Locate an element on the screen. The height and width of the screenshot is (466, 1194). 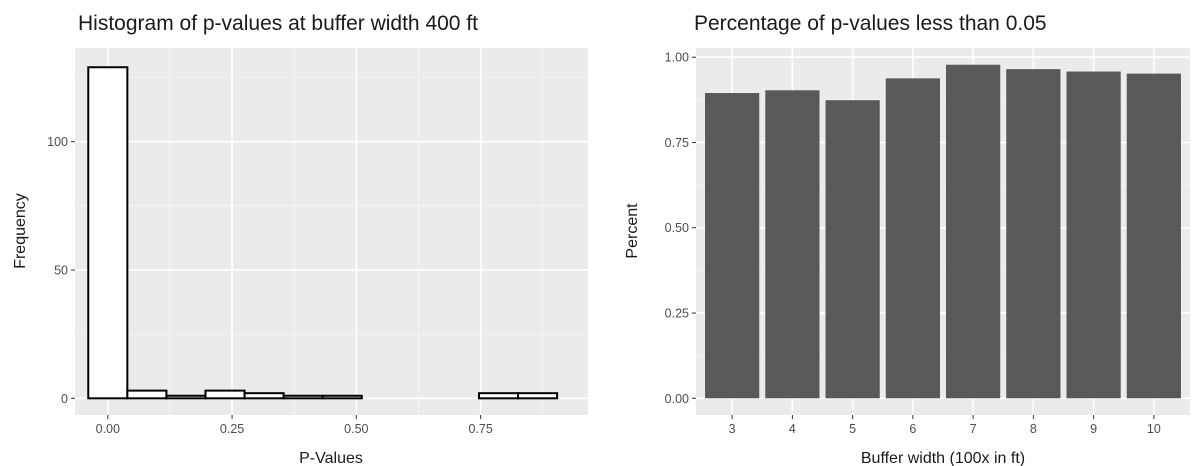
bar-chart-x-tick-label: 9 is located at coordinates (1093, 429).